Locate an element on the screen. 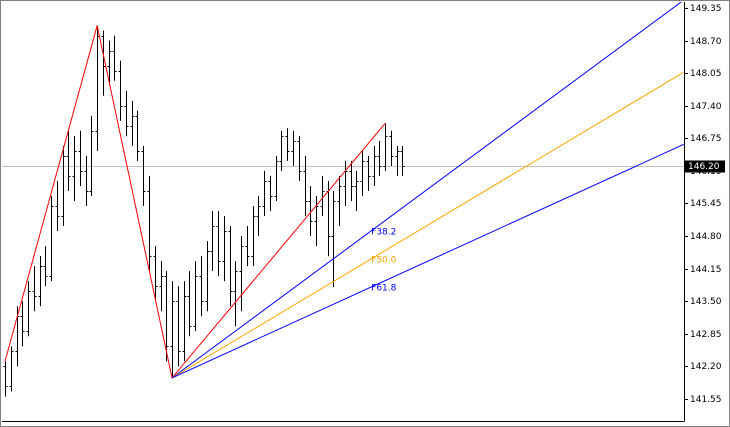 The width and height of the screenshot is (730, 427). last-price-label: 146.20 is located at coordinates (704, 167).